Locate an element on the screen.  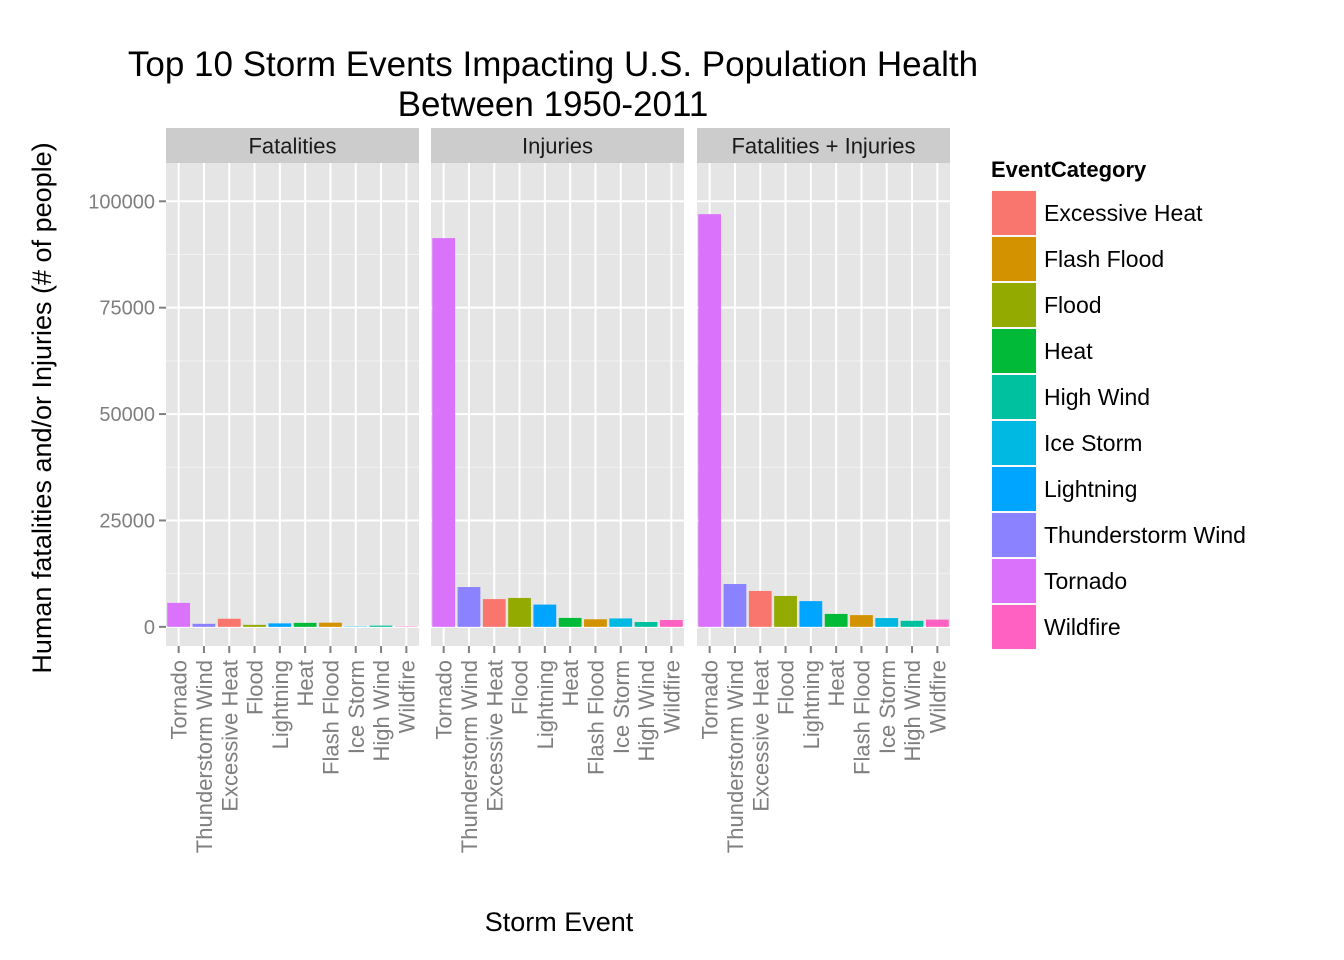
y-tick-label: 75000 is located at coordinates (127, 309).